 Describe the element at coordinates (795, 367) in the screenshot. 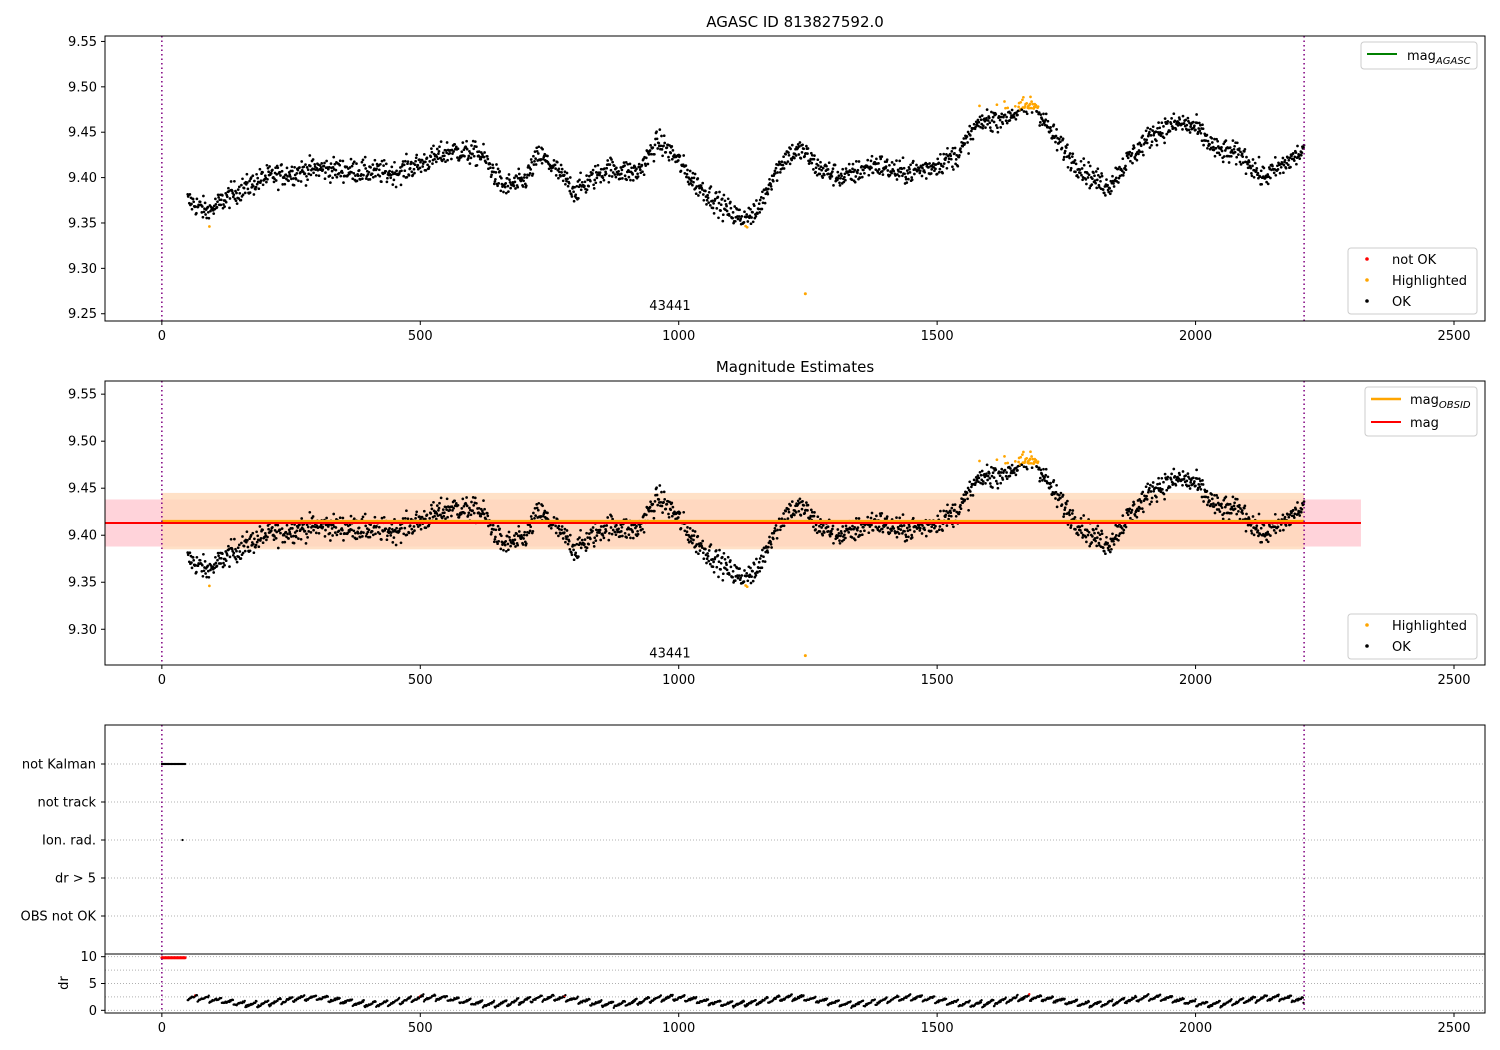

I see `magnitude-title: Magnitude Estimates` at that location.